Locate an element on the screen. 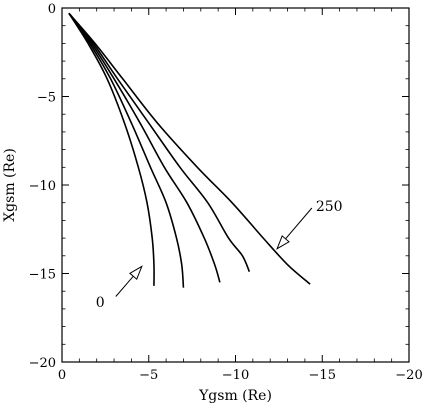  y-tick-label: −20 is located at coordinates (42, 363).